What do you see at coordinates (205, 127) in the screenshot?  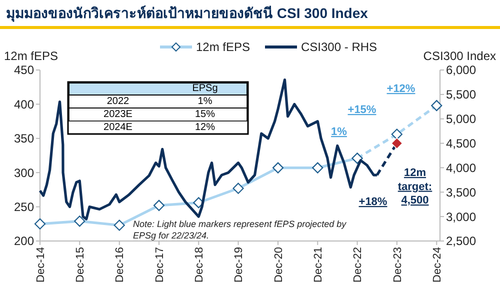 I see `annotation: 12%` at bounding box center [205, 127].